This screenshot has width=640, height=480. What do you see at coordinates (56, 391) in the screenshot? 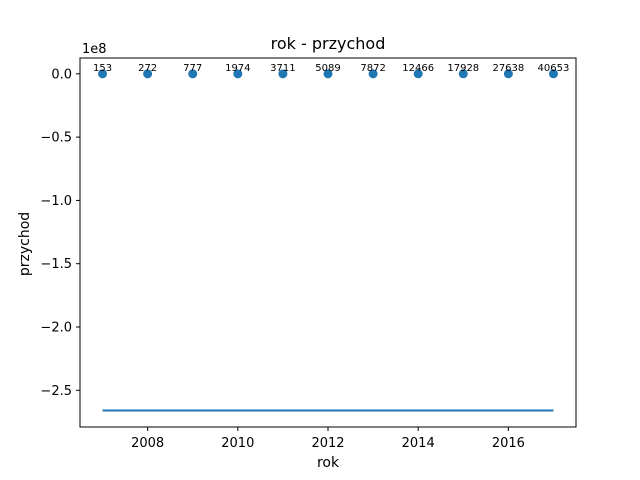
I see `y-tick-label: −2.5` at bounding box center [56, 391].